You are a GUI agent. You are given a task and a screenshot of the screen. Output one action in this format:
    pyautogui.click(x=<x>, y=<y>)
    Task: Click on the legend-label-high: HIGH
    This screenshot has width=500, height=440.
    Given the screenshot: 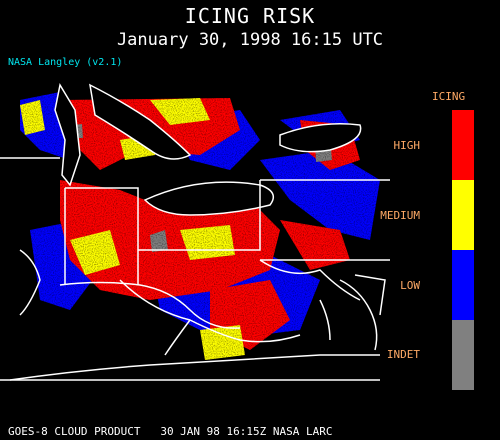 What is the action you would take?
    pyautogui.click(x=407, y=145)
    